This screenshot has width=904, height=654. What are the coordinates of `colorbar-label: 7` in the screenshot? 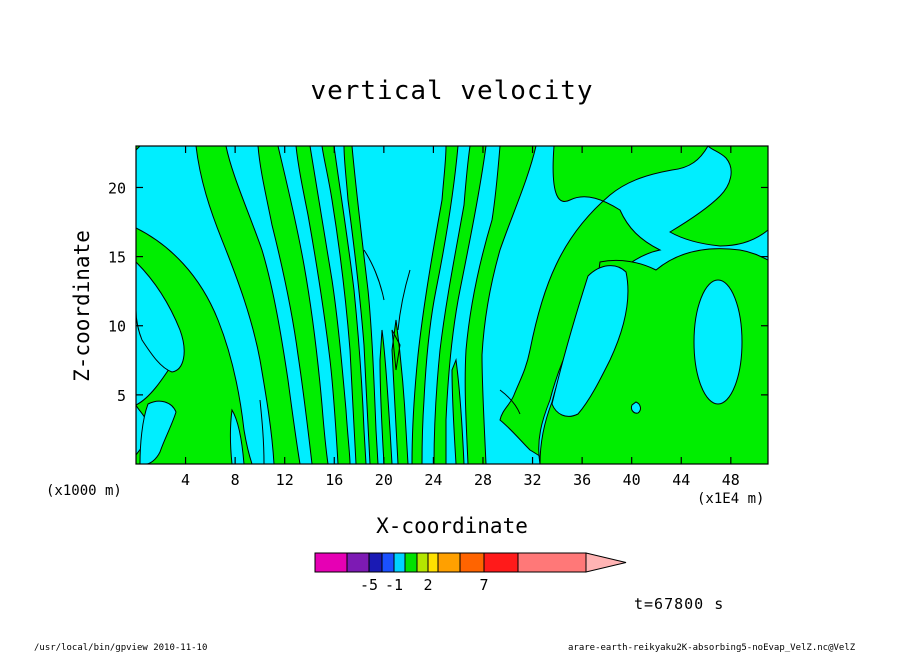 It's located at (483, 585).